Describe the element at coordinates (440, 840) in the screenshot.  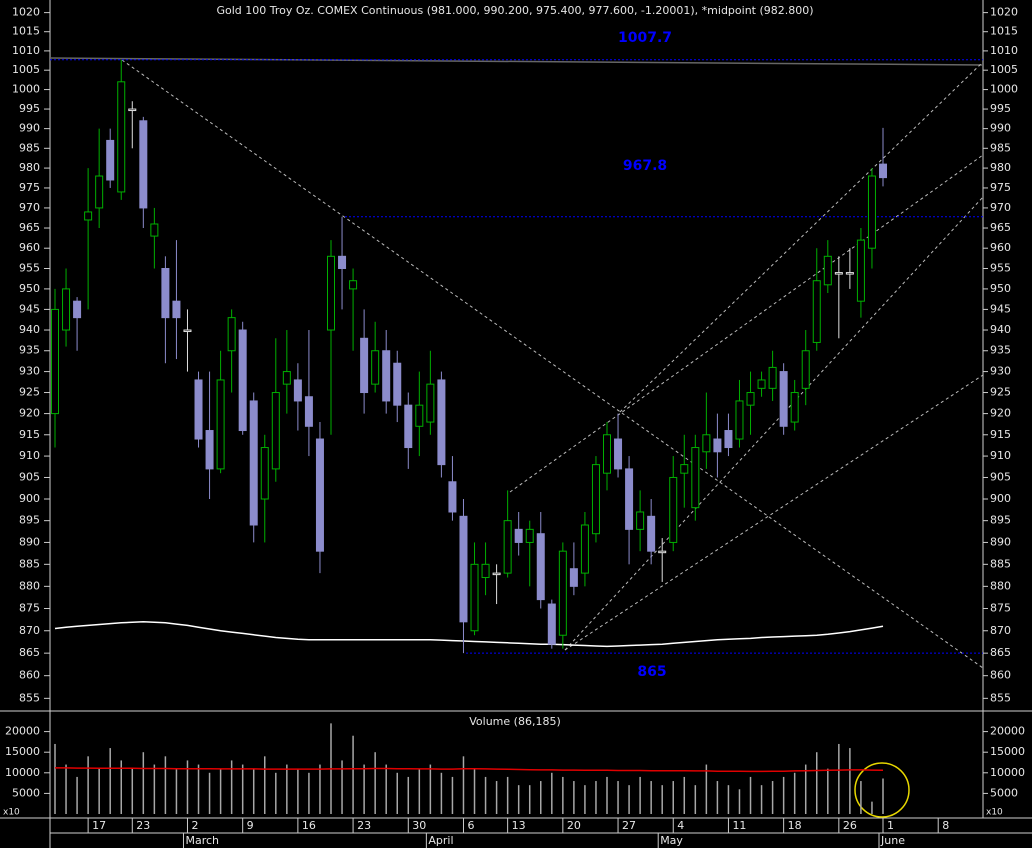
I see `month-label: April` at that location.